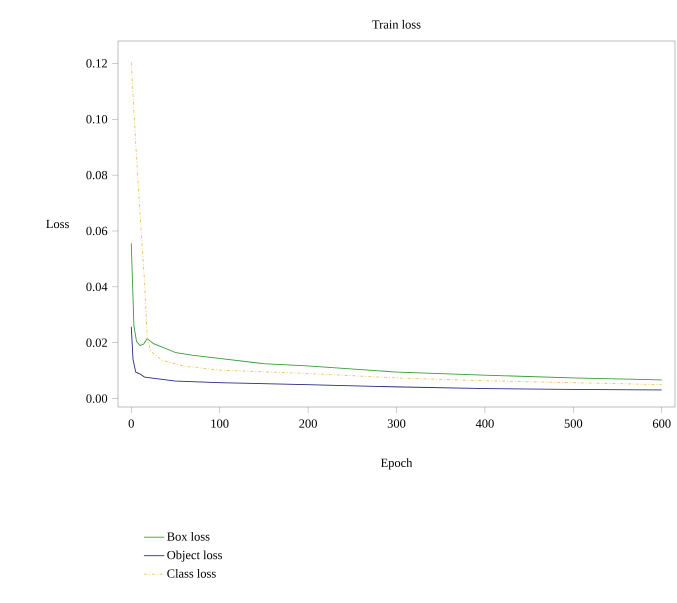 The width and height of the screenshot is (677, 603). I want to click on x-tick-label: 600, so click(661, 423).